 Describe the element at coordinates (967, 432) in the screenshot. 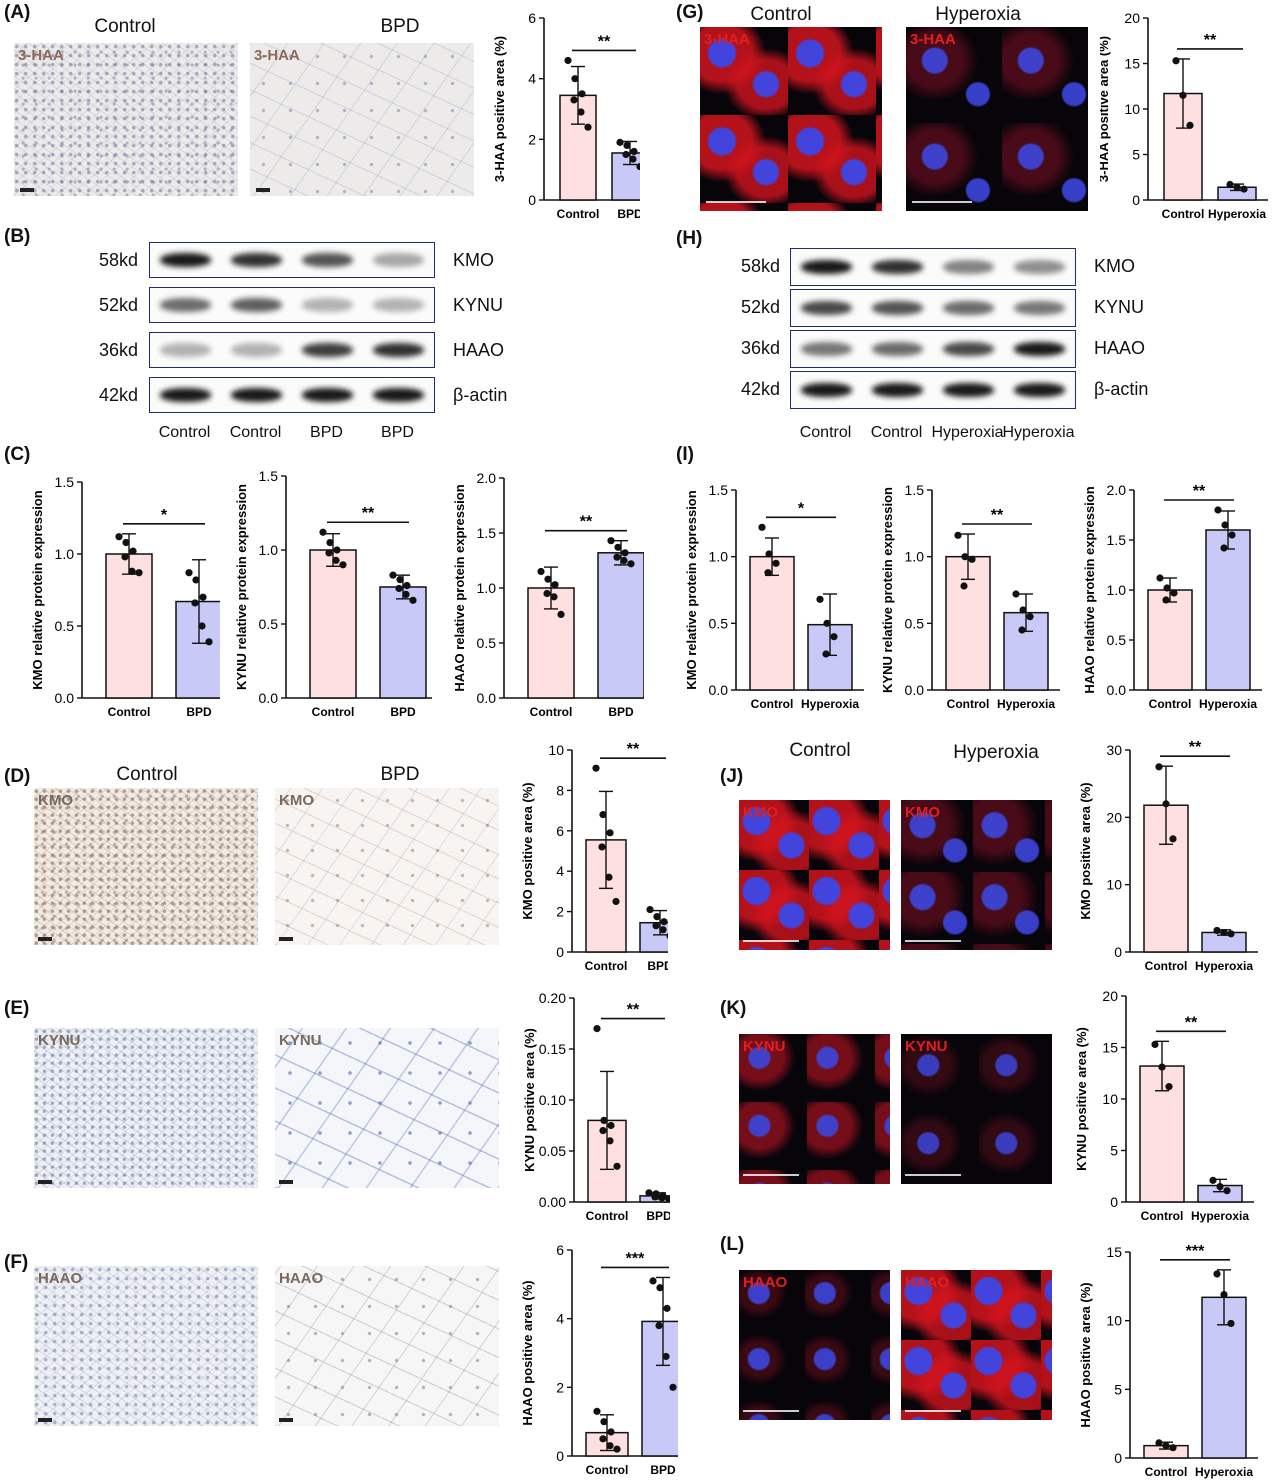

I see `lane-label: Hyperoxia` at that location.